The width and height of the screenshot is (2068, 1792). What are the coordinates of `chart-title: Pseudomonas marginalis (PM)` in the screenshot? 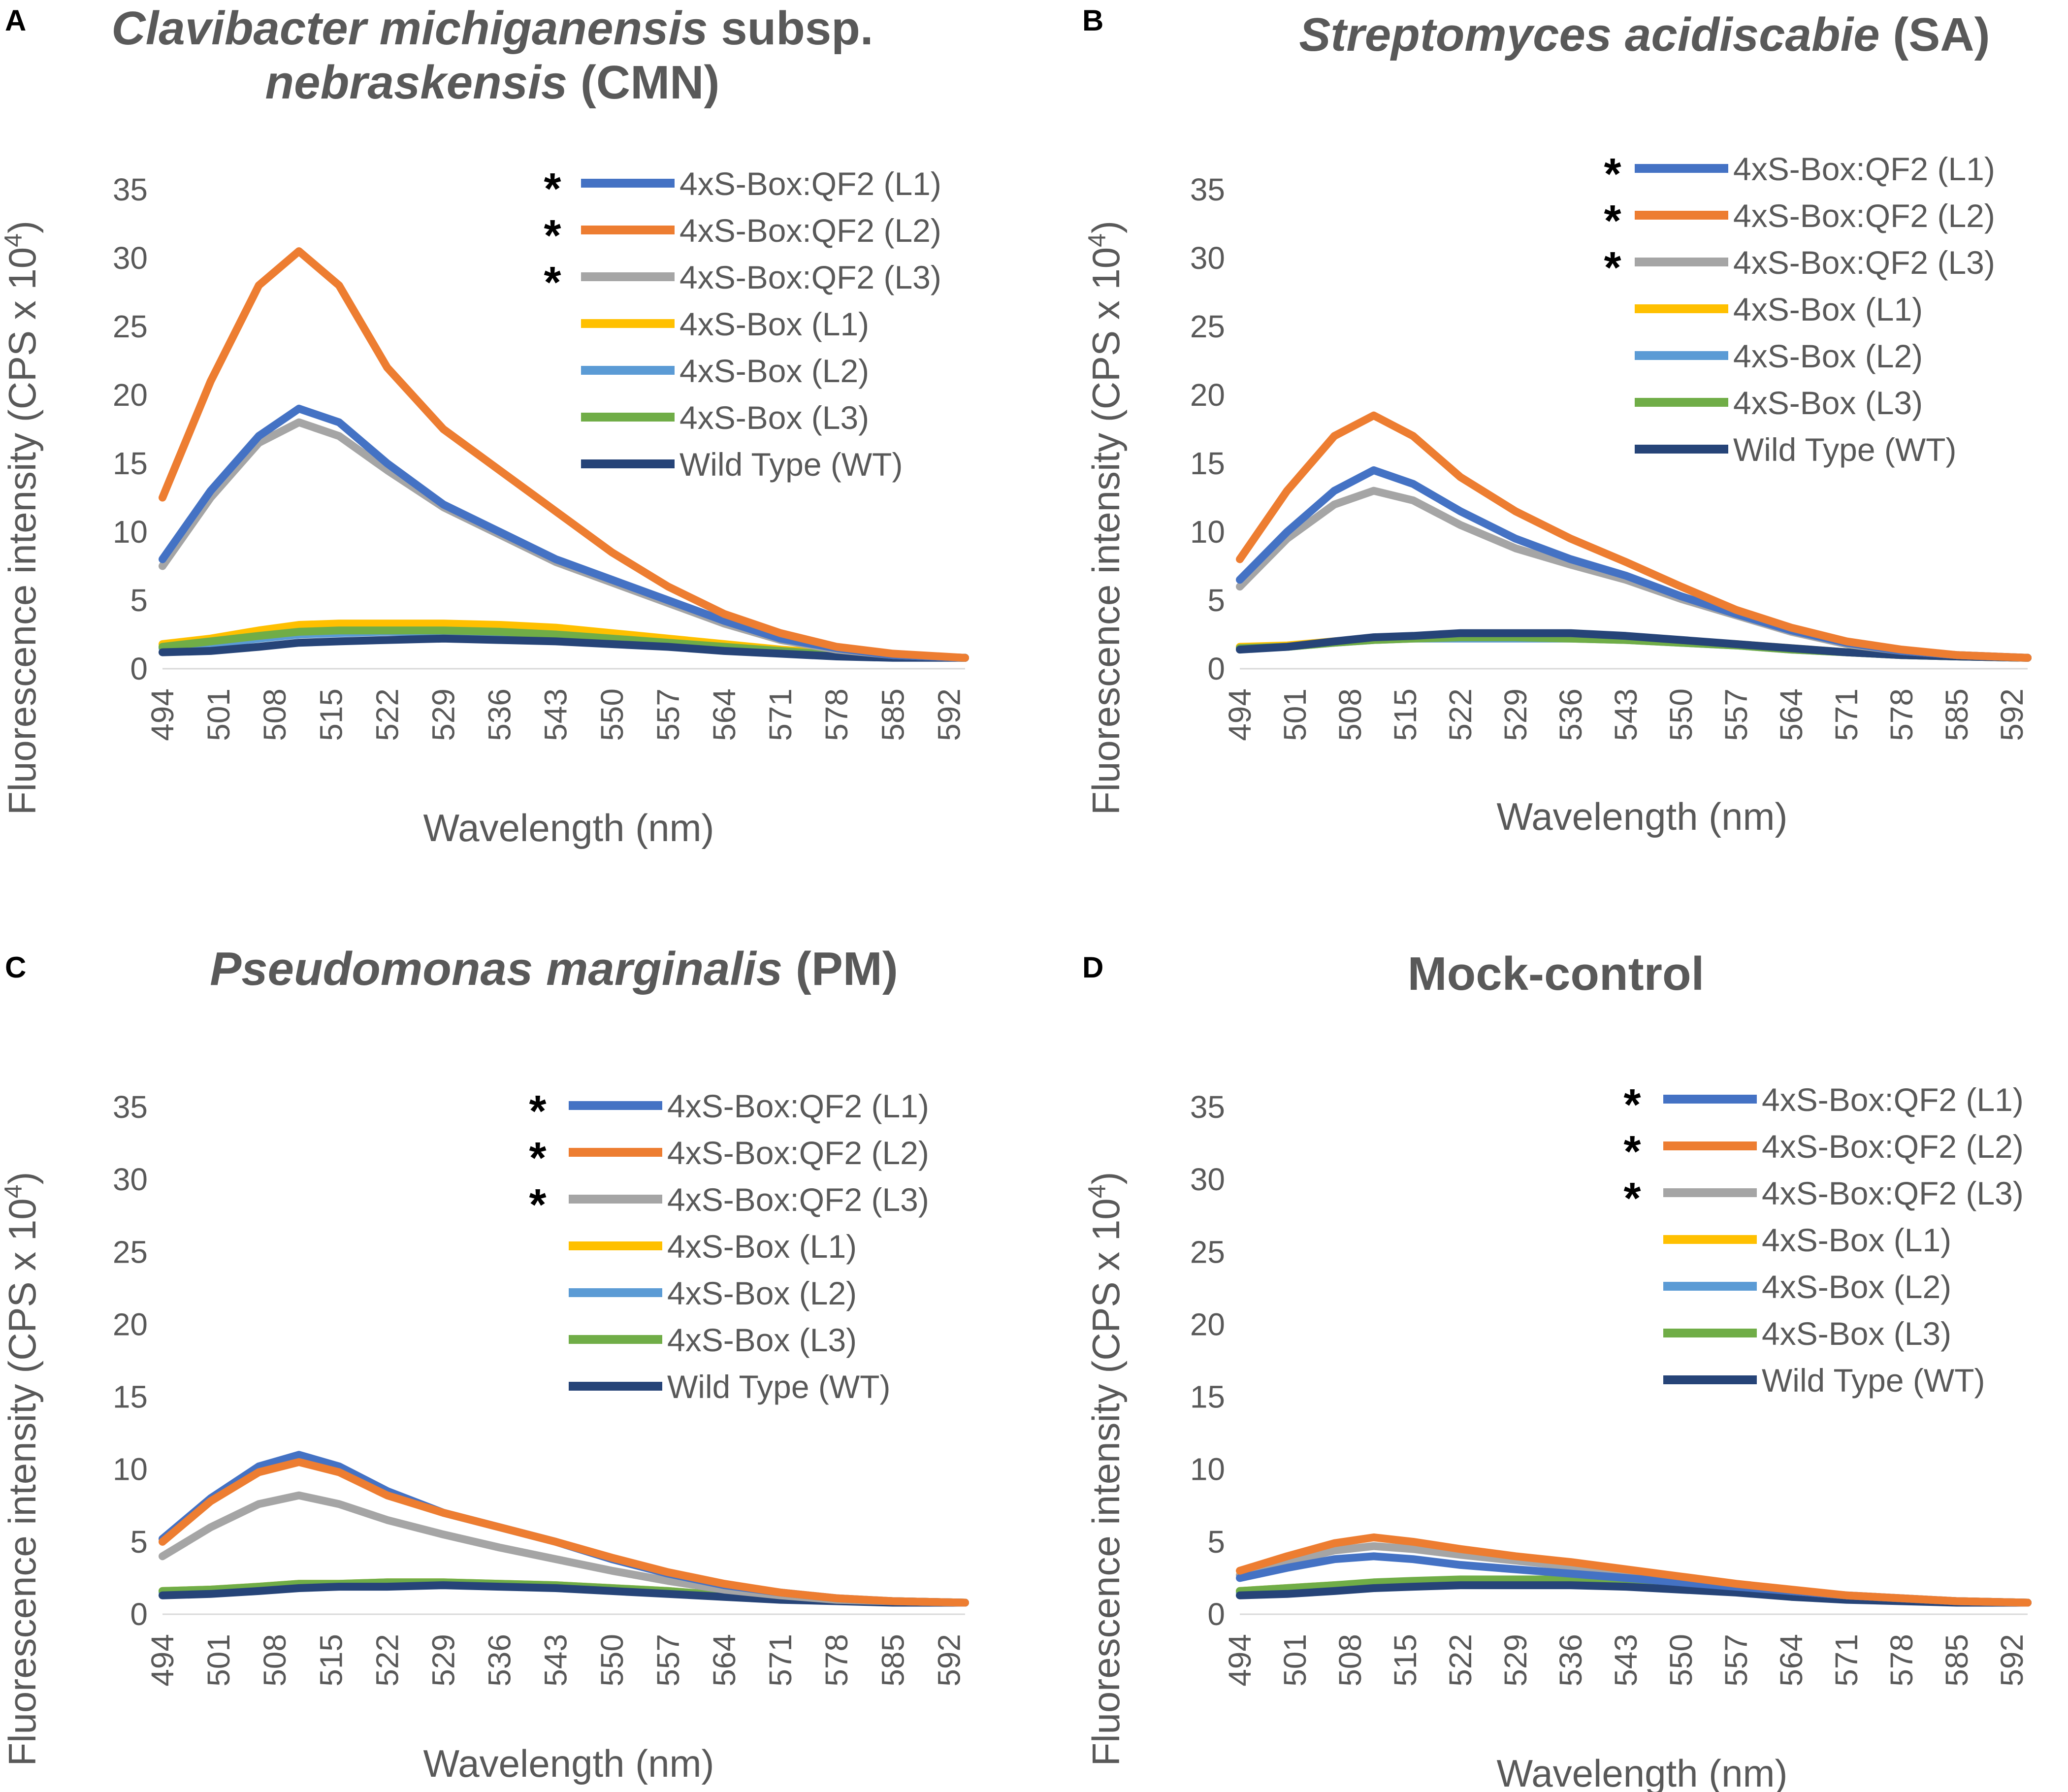 It's located at (554, 969).